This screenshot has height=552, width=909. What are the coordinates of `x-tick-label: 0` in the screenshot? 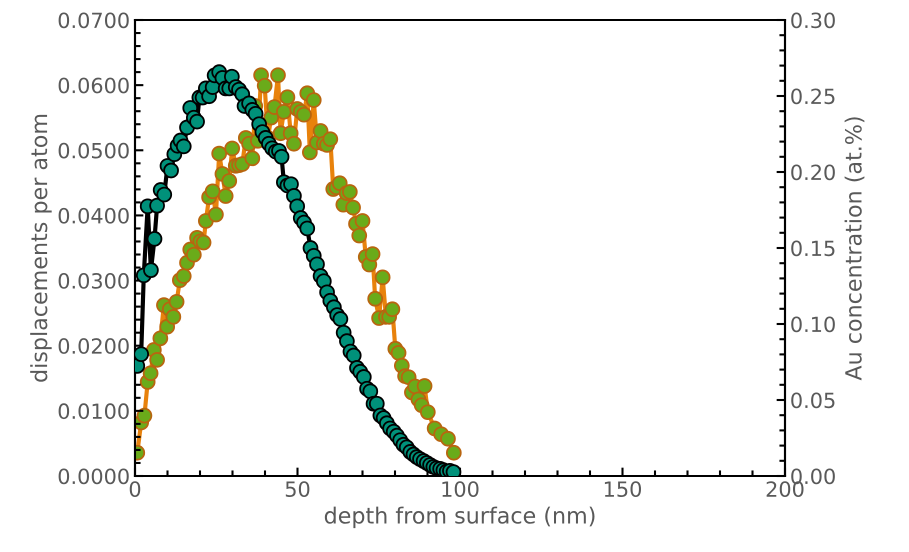 It's located at (135, 489).